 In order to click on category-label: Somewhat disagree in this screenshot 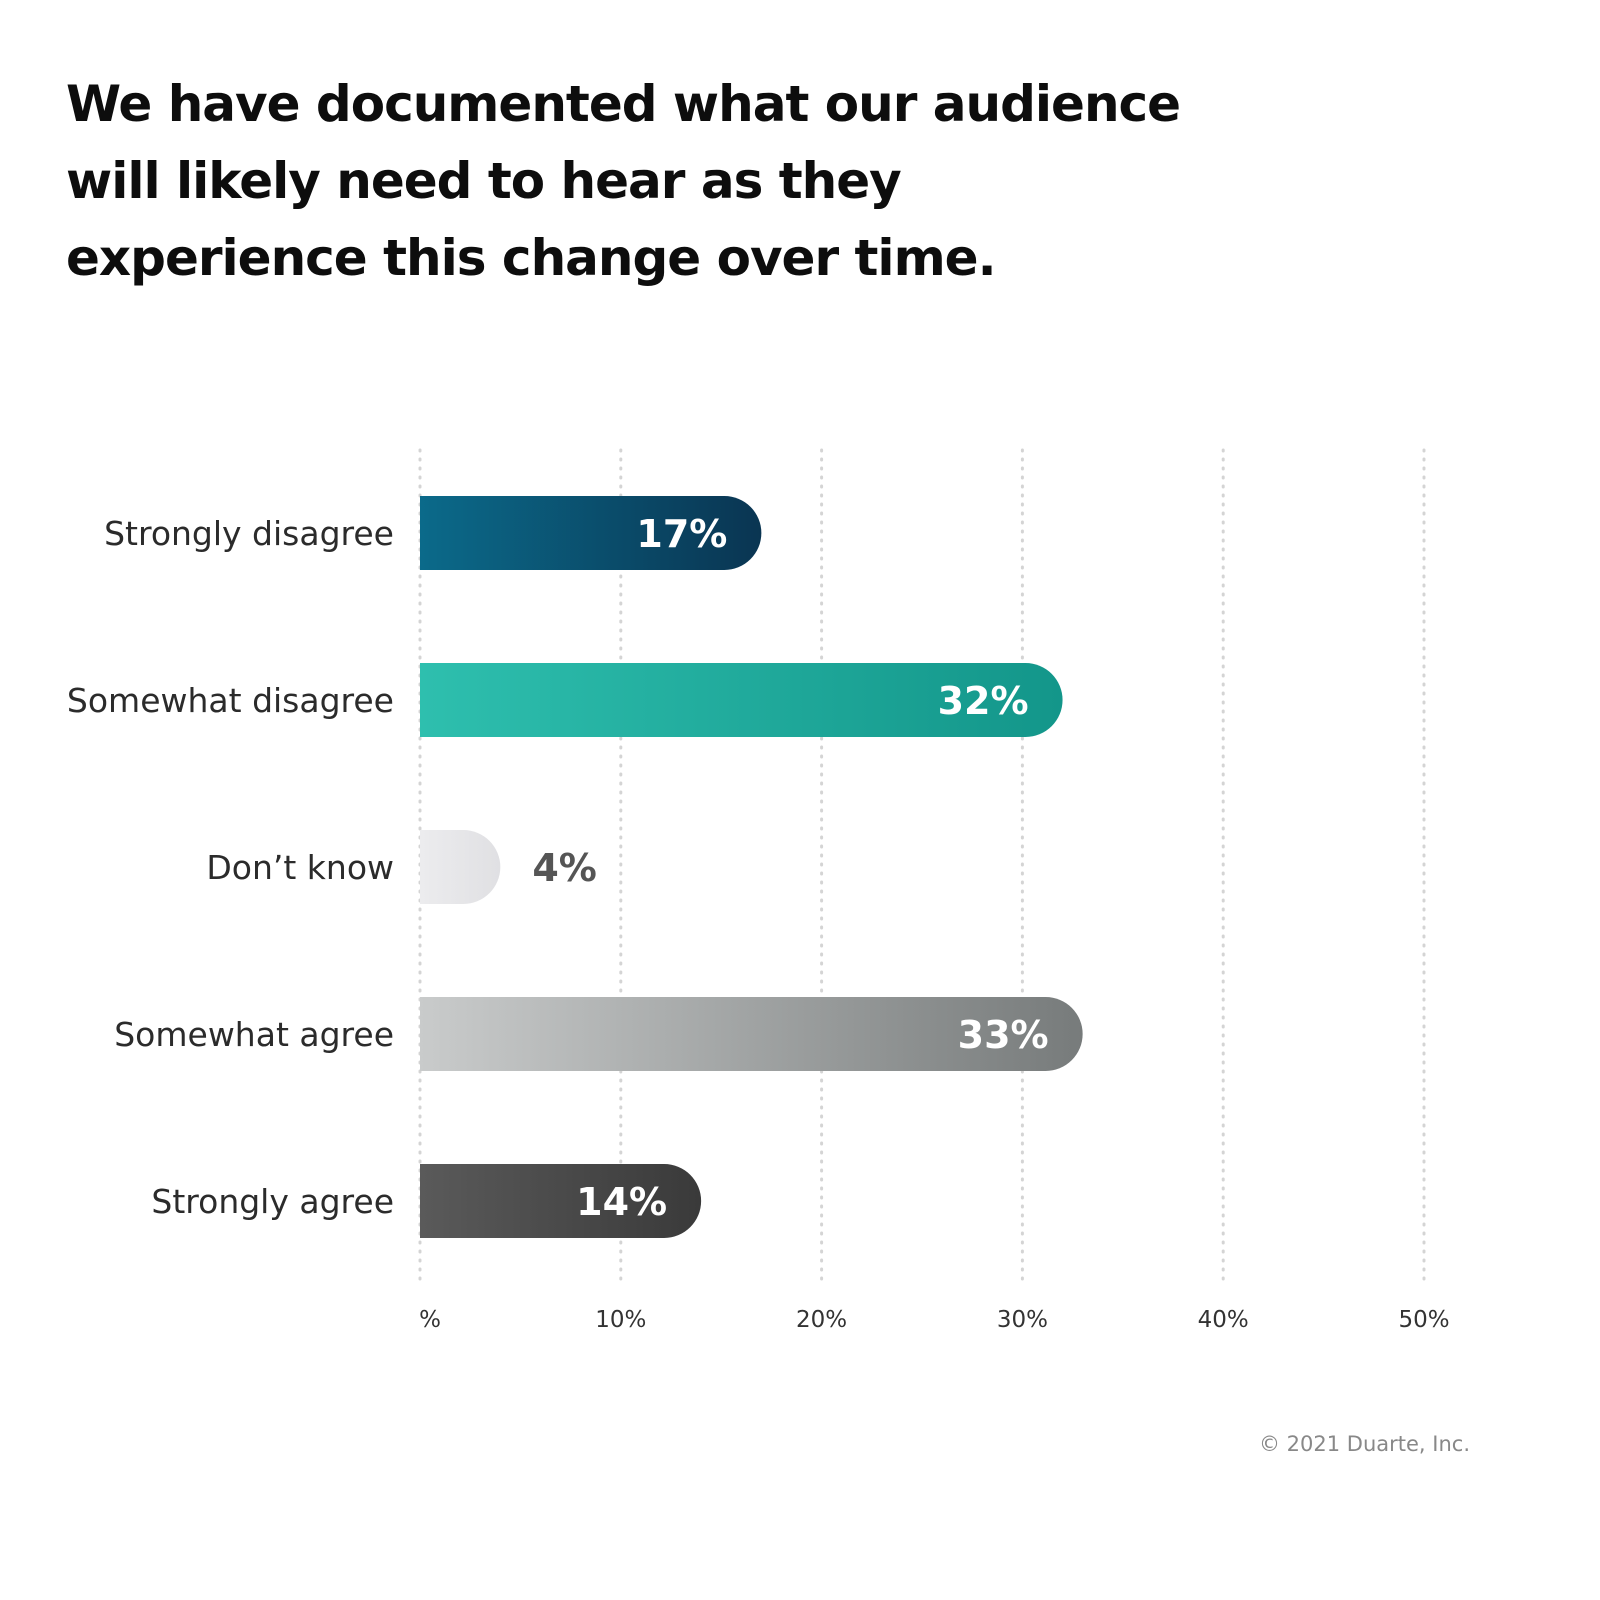, I will do `click(230, 700)`.